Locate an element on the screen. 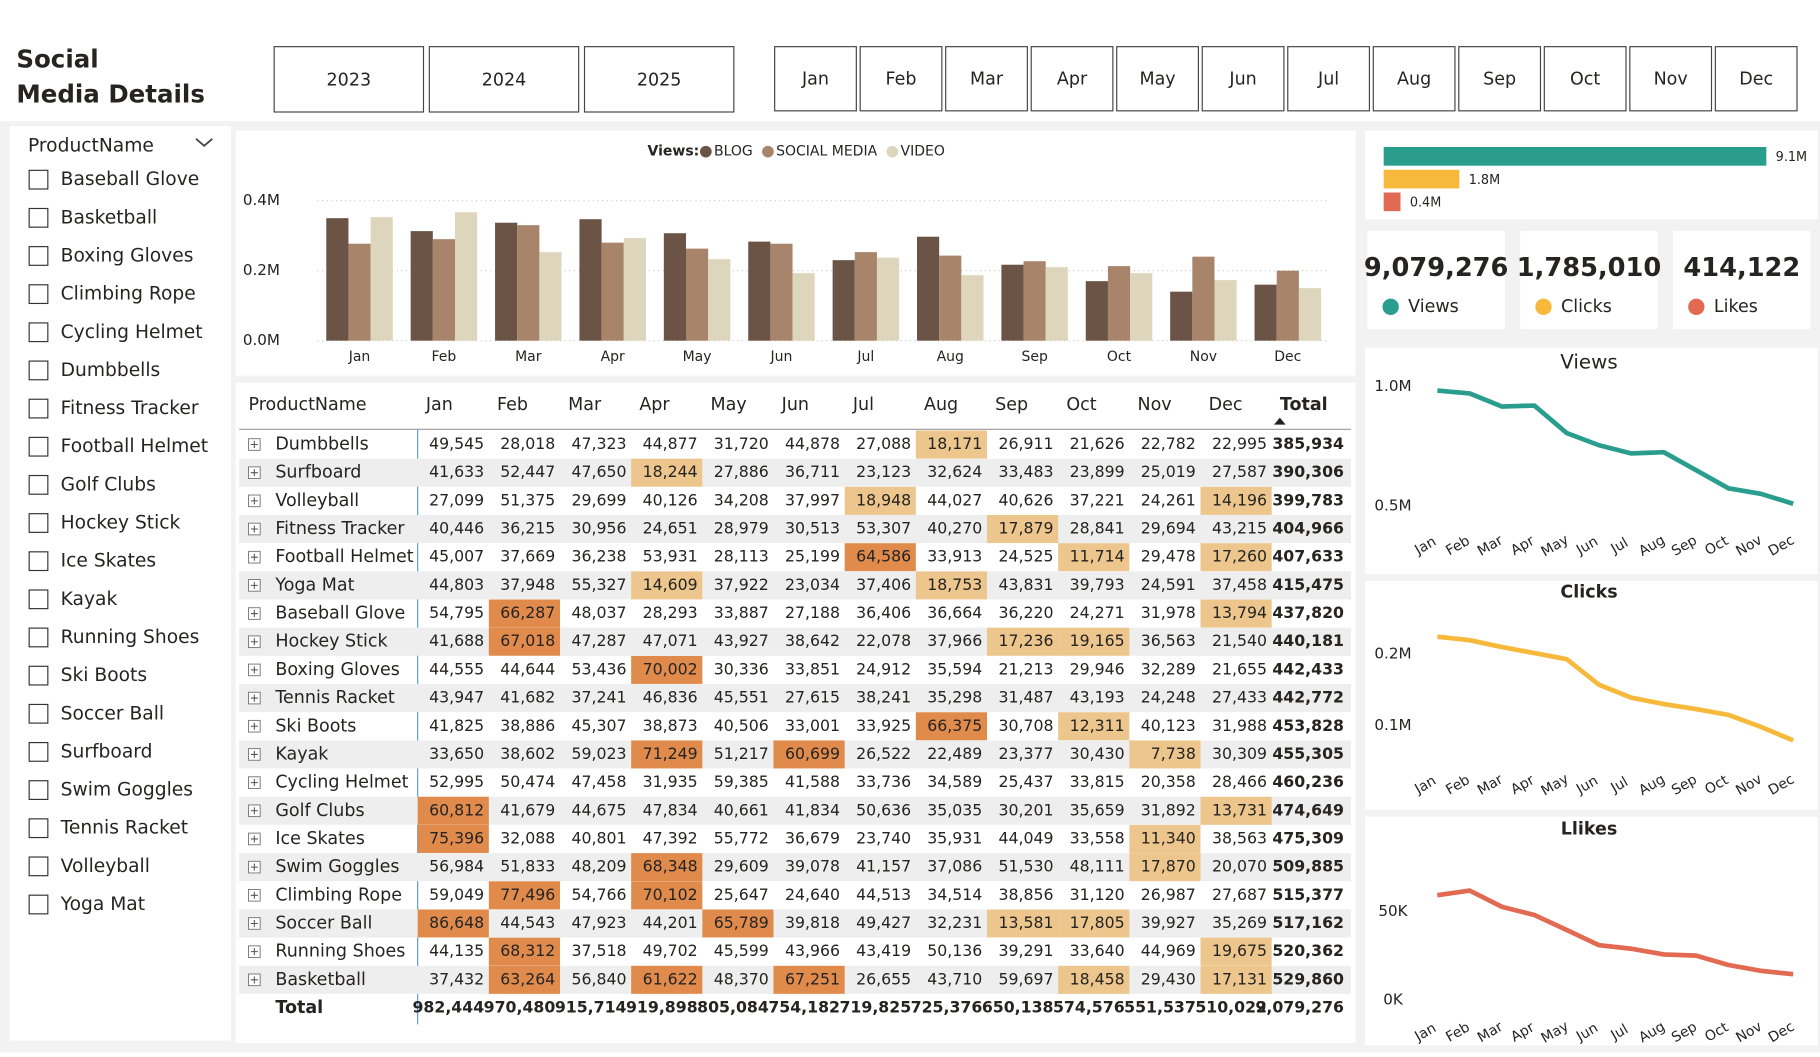 The width and height of the screenshot is (1820, 1057). column-header: Apr is located at coordinates (654, 405).